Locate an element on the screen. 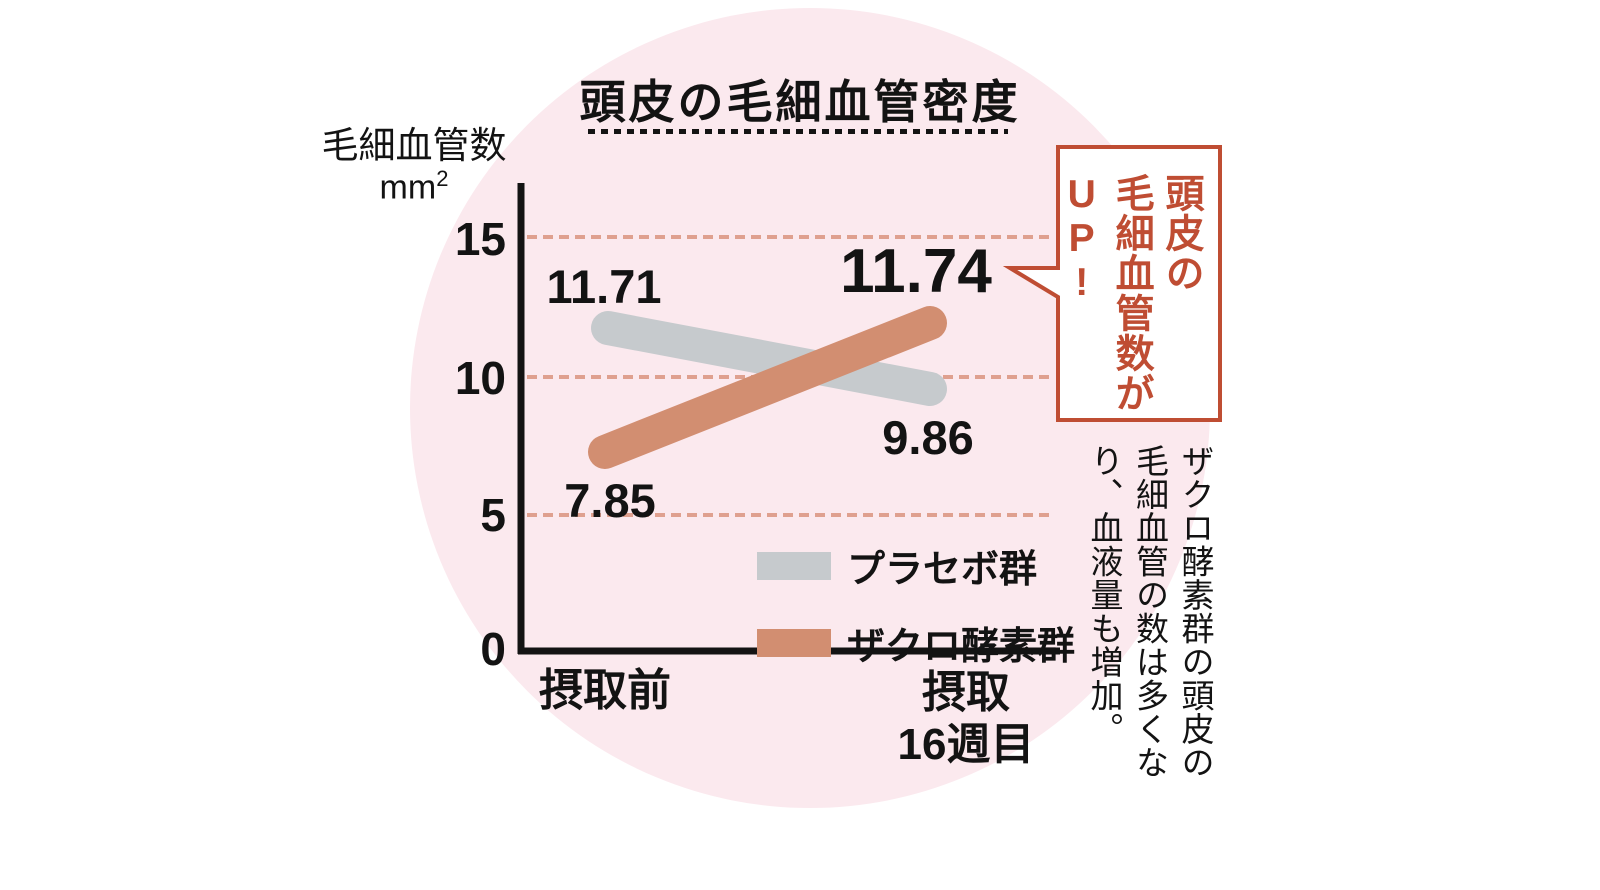  y-axis-unit-label: 毛細血管数 mm2 is located at coordinates (414, 166).